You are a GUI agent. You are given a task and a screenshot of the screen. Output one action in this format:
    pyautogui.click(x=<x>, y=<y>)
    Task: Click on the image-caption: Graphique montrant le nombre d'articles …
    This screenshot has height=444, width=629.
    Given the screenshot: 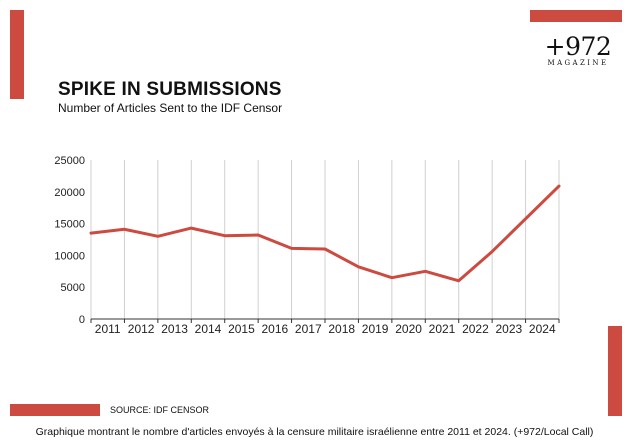 What is the action you would take?
    pyautogui.click(x=314, y=432)
    